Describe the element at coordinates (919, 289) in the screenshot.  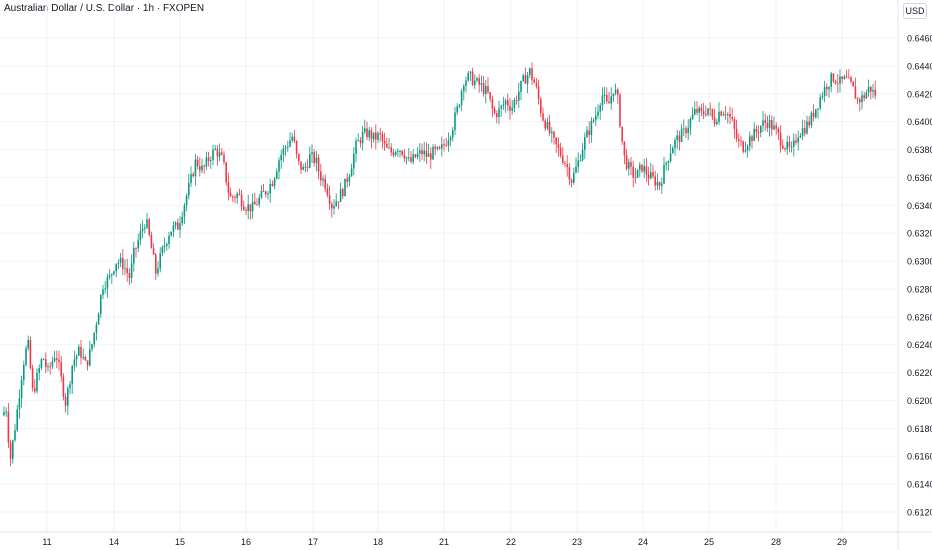
I see `price-tick-label: 0.62800` at that location.